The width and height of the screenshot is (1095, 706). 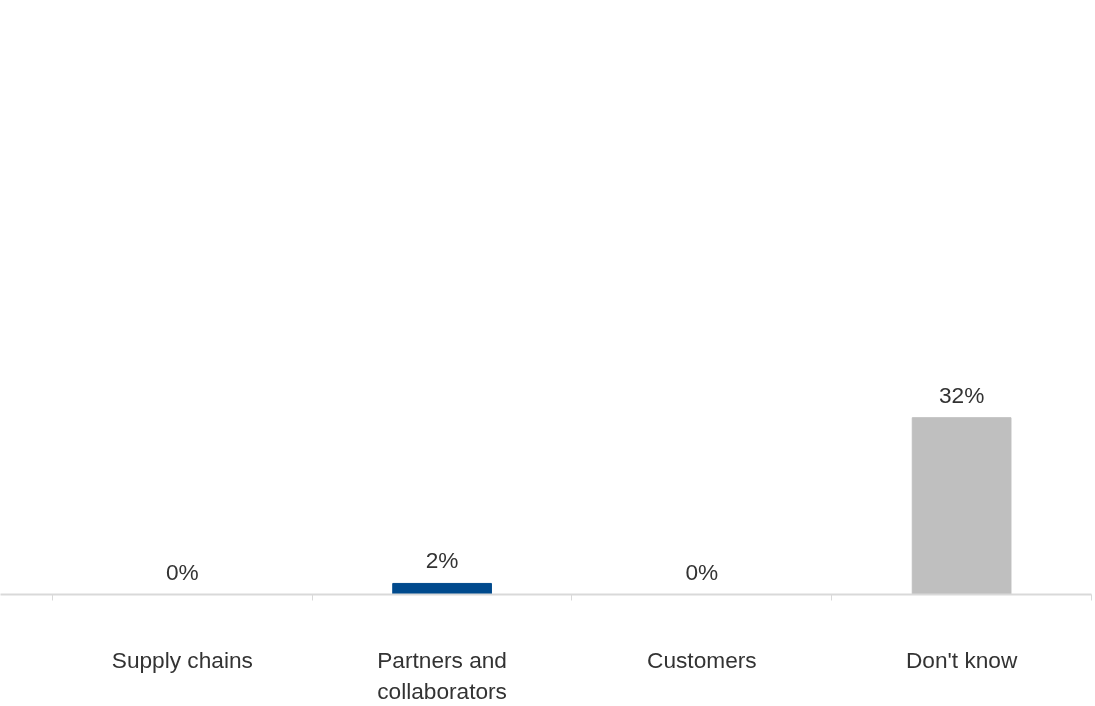 What do you see at coordinates (442, 675) in the screenshot?
I see `x-tick-label: Partners and collaborators` at bounding box center [442, 675].